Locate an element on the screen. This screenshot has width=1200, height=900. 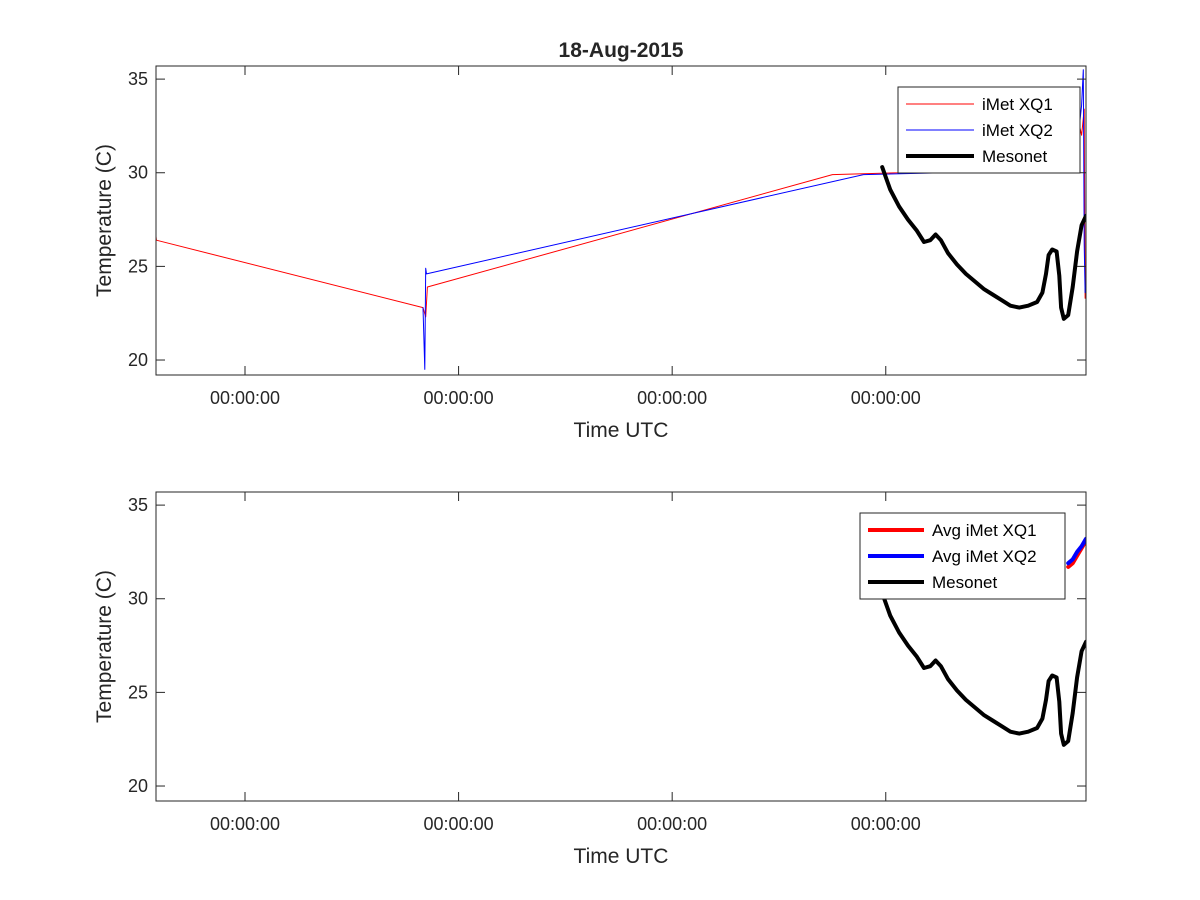
legend-label: iMet XQ2 is located at coordinates (1017, 130).